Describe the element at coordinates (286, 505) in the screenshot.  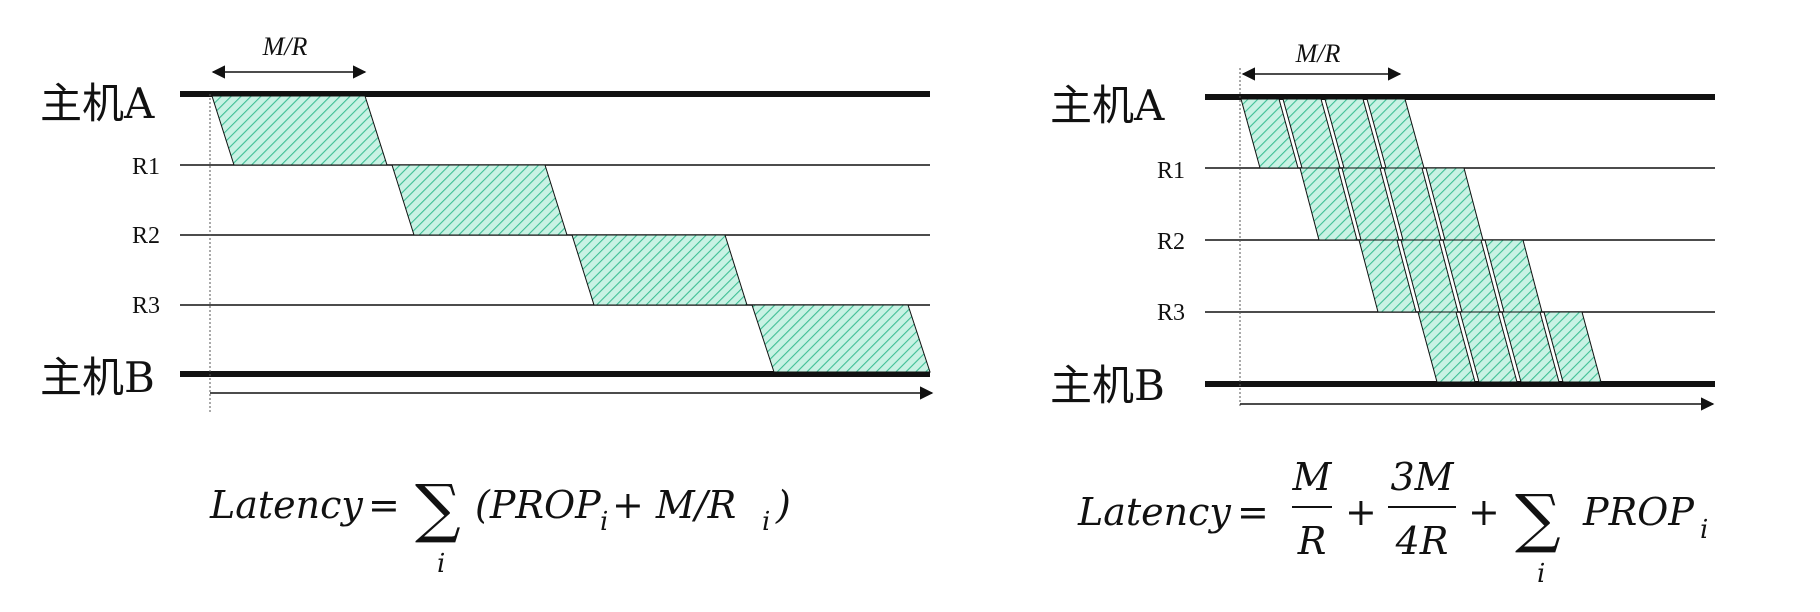
I see `left-formula-lhs: Latency` at that location.